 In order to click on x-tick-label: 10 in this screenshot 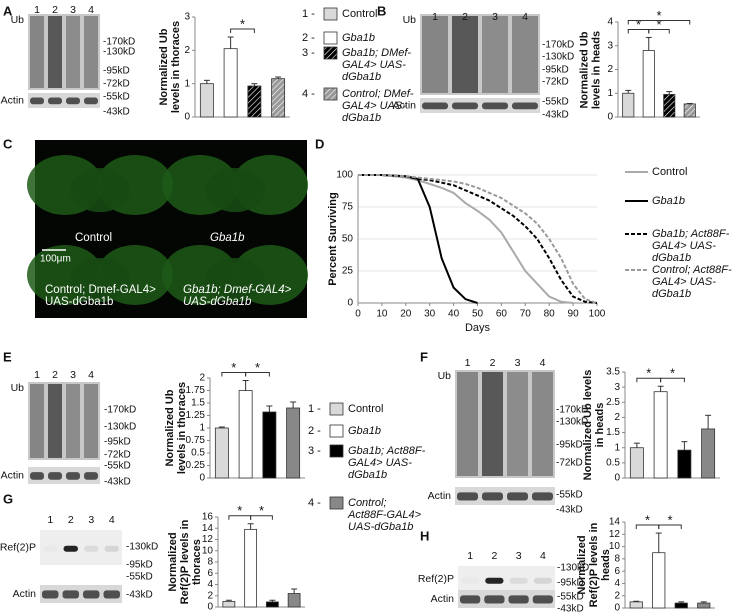, I will do `click(382, 314)`.